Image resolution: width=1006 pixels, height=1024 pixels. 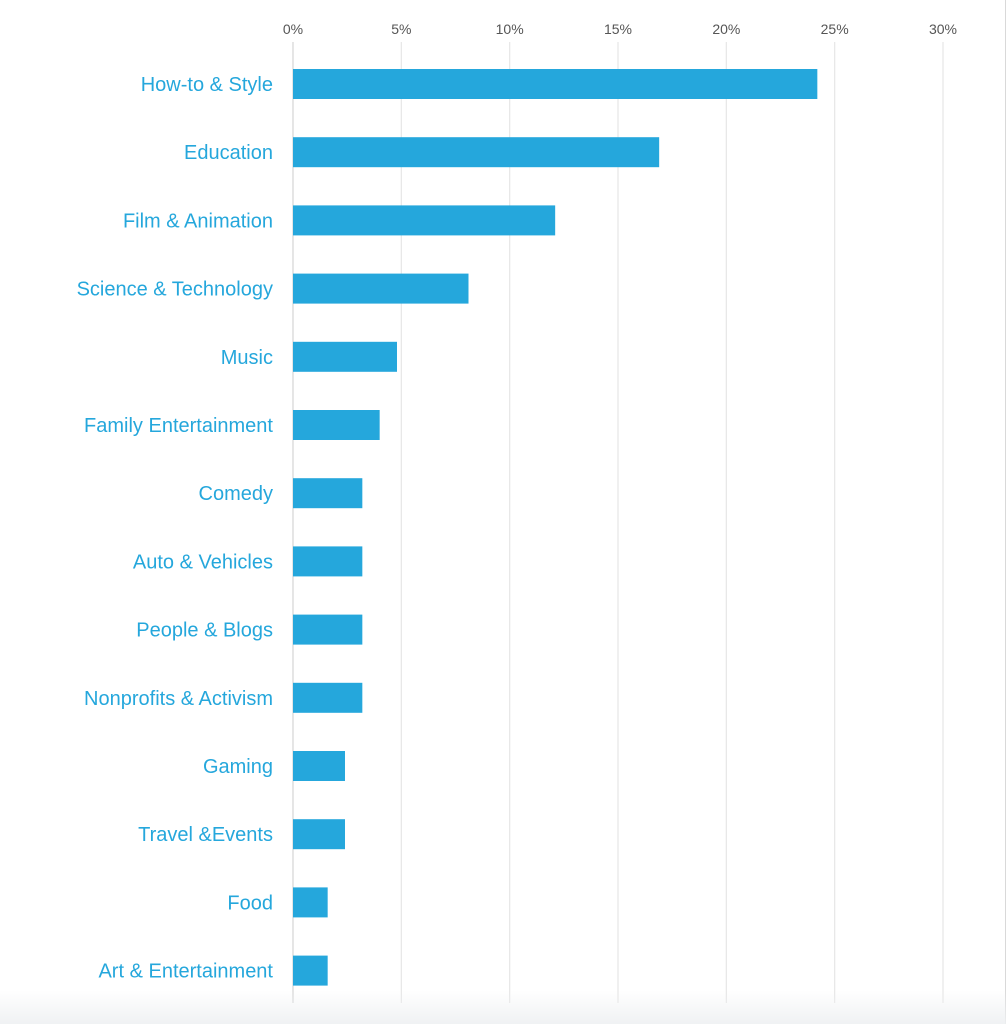 I want to click on category-label: Food, so click(x=250, y=903).